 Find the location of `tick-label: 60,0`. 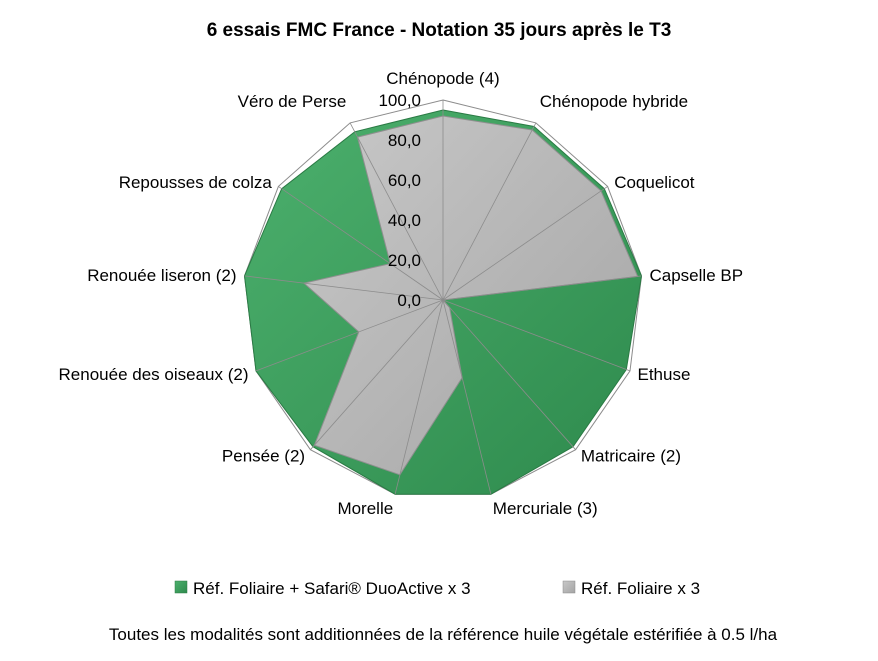

tick-label: 60,0 is located at coordinates (404, 180).